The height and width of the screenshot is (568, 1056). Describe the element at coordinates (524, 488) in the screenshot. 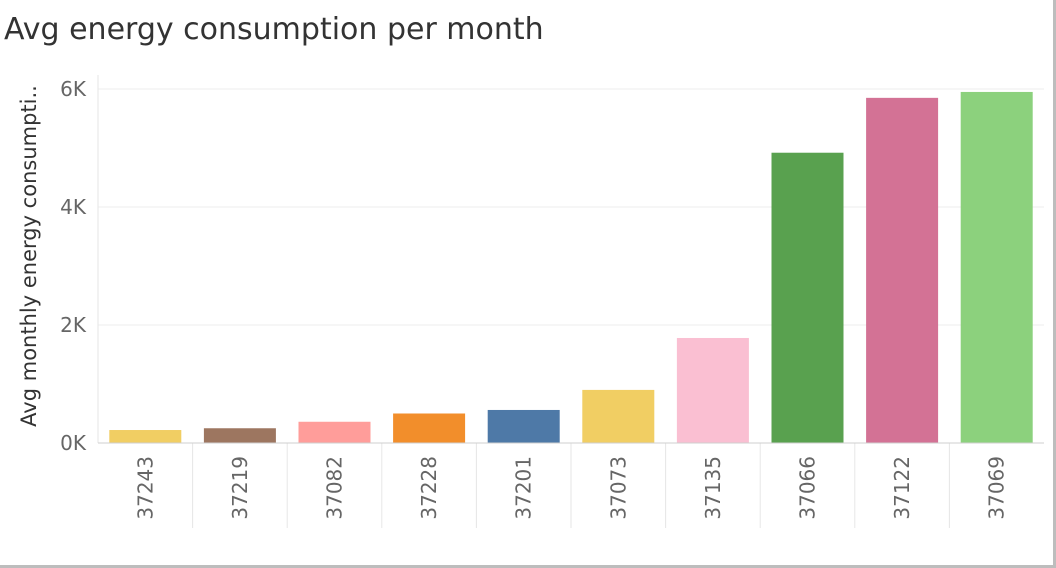

I see `x-tick-label: 37201` at that location.